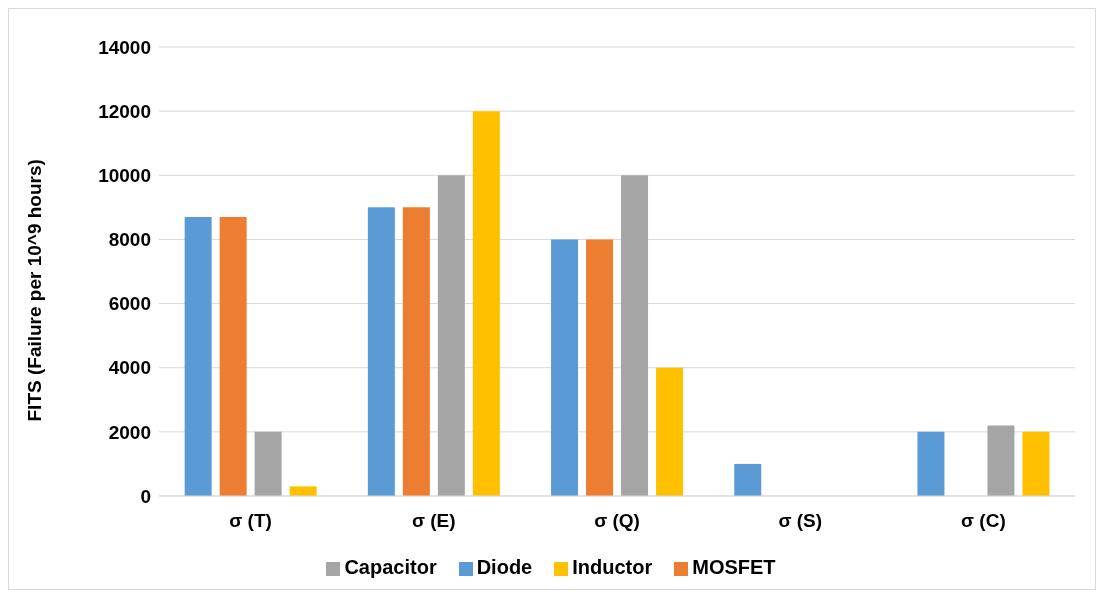 The width and height of the screenshot is (1104, 597). What do you see at coordinates (124, 111) in the screenshot?
I see `y-tick-label: 12000` at bounding box center [124, 111].